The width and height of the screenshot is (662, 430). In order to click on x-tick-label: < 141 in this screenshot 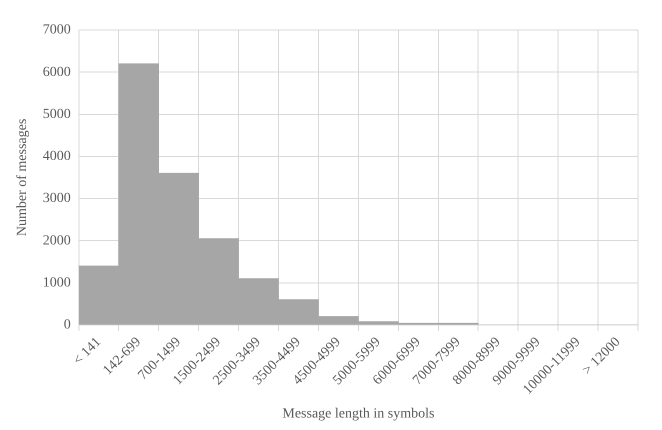, I will do `click(87, 351)`.